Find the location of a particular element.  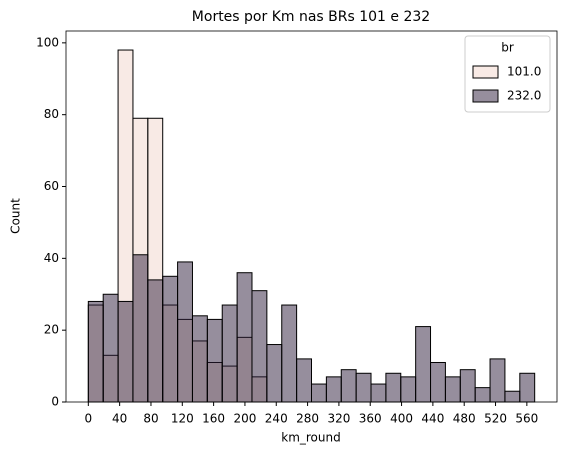

legend-label: 232.0 is located at coordinates (524, 96).